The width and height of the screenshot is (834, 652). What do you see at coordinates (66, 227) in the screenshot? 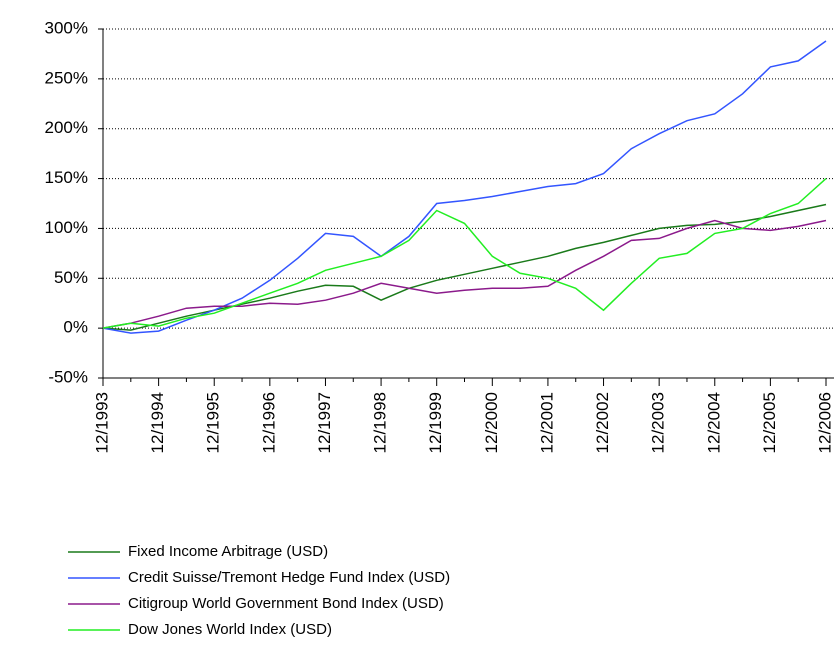
I see `y-tick-label: 100%` at bounding box center [66, 227].